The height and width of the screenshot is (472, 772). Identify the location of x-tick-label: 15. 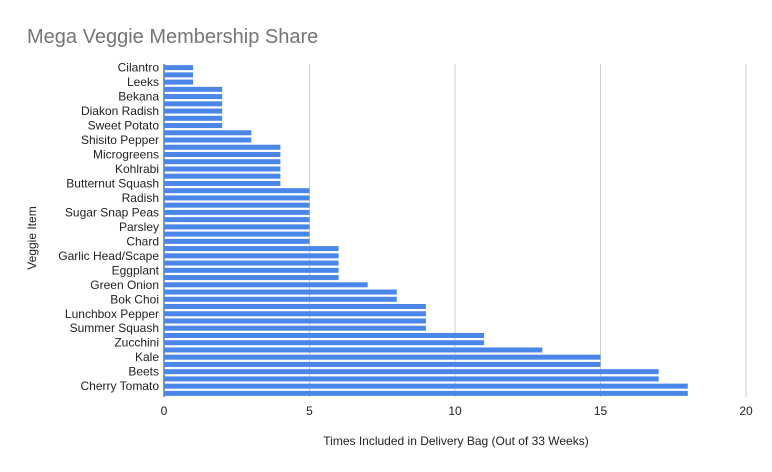
(601, 411).